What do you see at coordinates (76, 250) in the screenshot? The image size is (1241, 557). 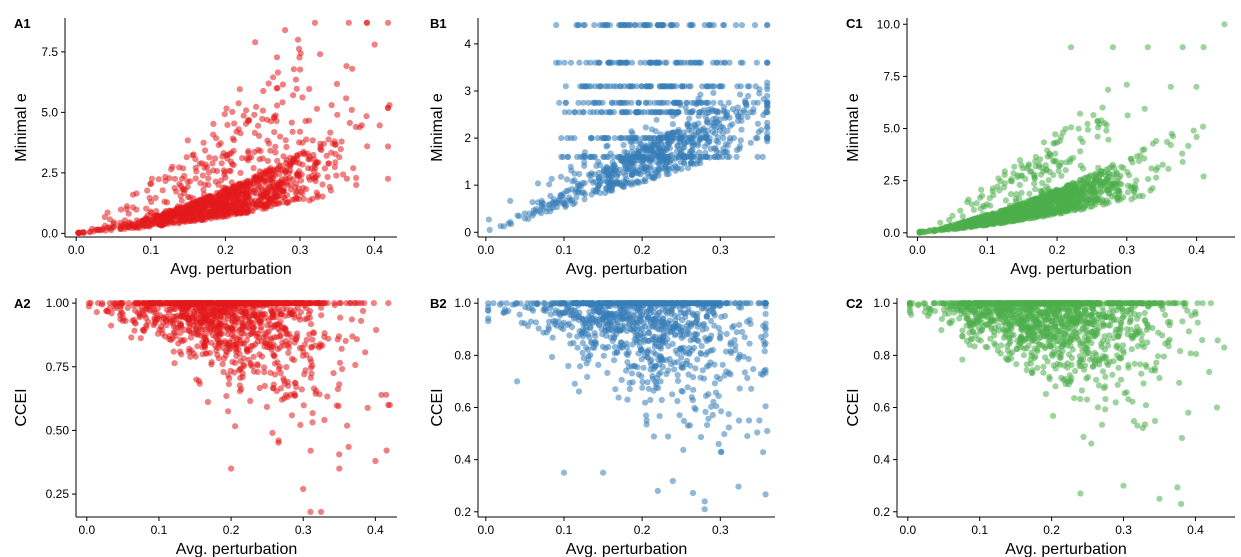 I see `x-tick-label: 0.0` at bounding box center [76, 250].